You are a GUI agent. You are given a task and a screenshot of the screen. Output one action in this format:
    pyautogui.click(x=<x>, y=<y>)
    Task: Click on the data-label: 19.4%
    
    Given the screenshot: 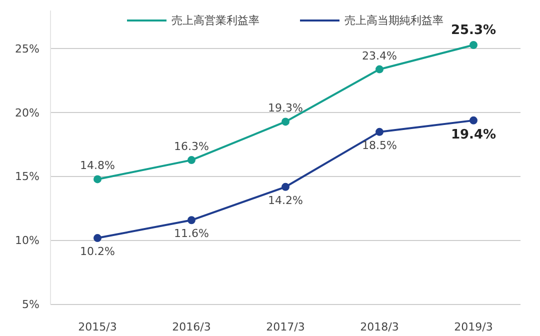 What is the action you would take?
    pyautogui.click(x=473, y=134)
    